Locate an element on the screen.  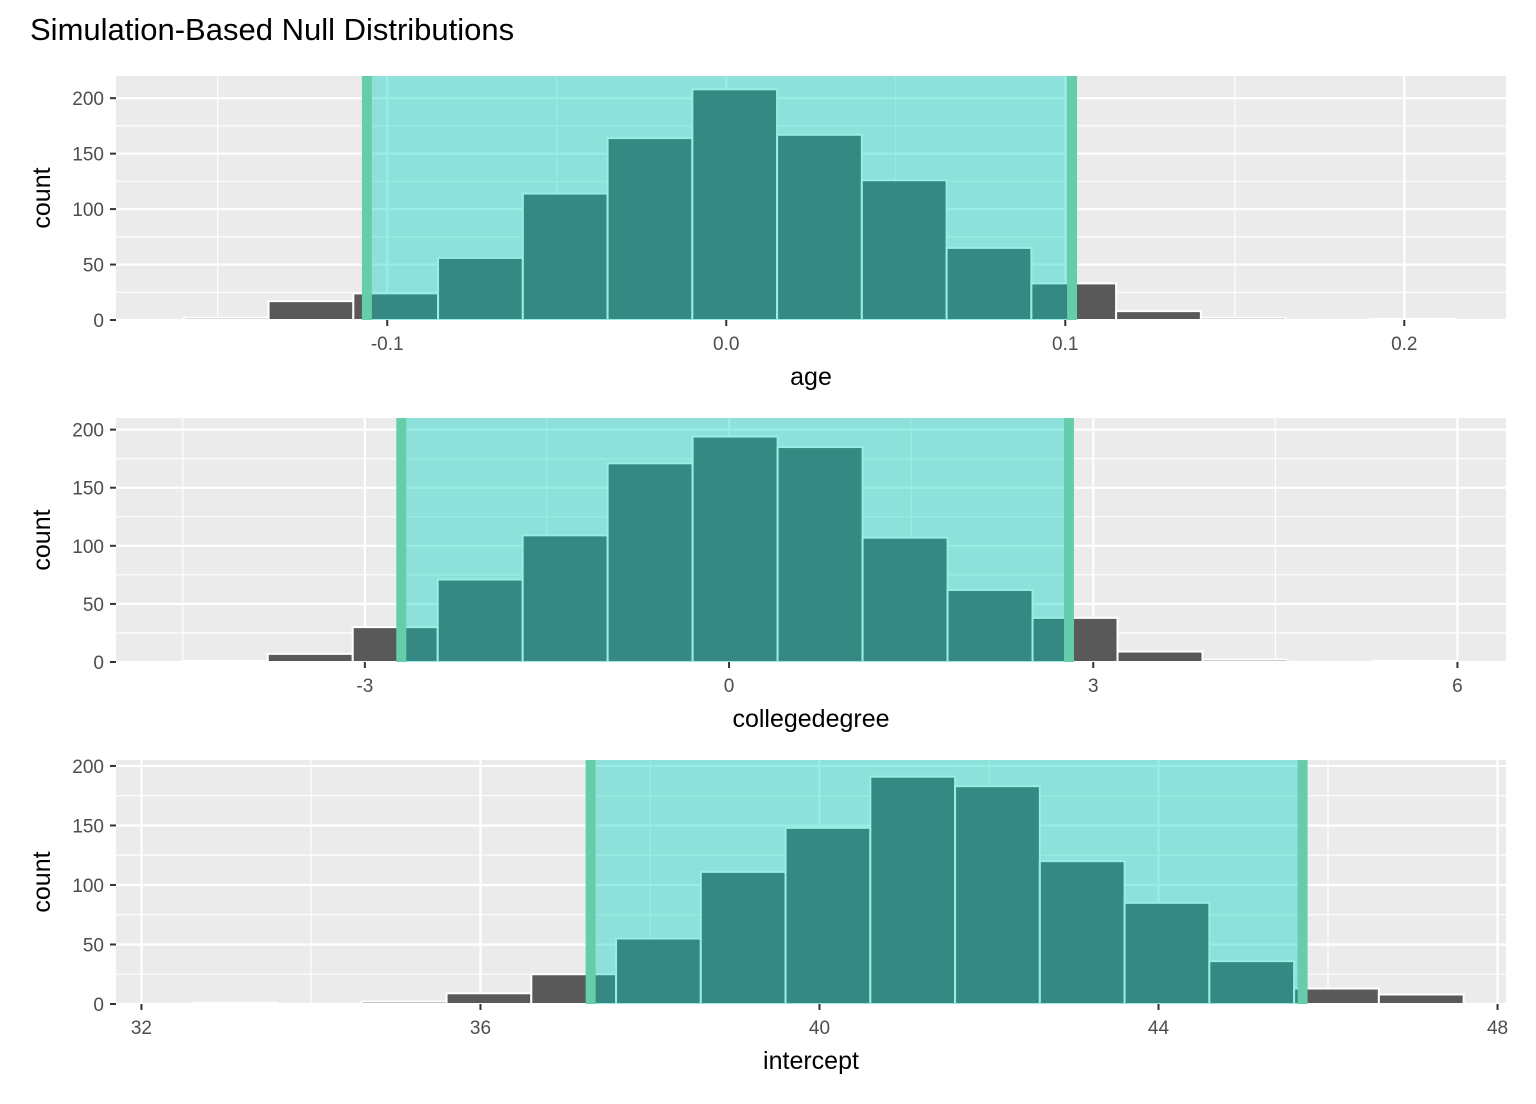
x-axis-title: collegedegree is located at coordinates (810, 719).